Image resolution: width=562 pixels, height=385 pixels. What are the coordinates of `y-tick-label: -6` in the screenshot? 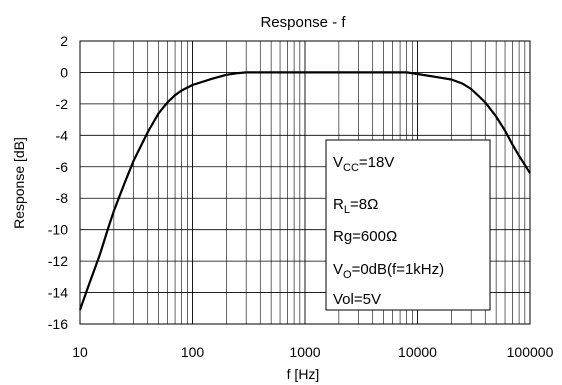 It's located at (62, 167).